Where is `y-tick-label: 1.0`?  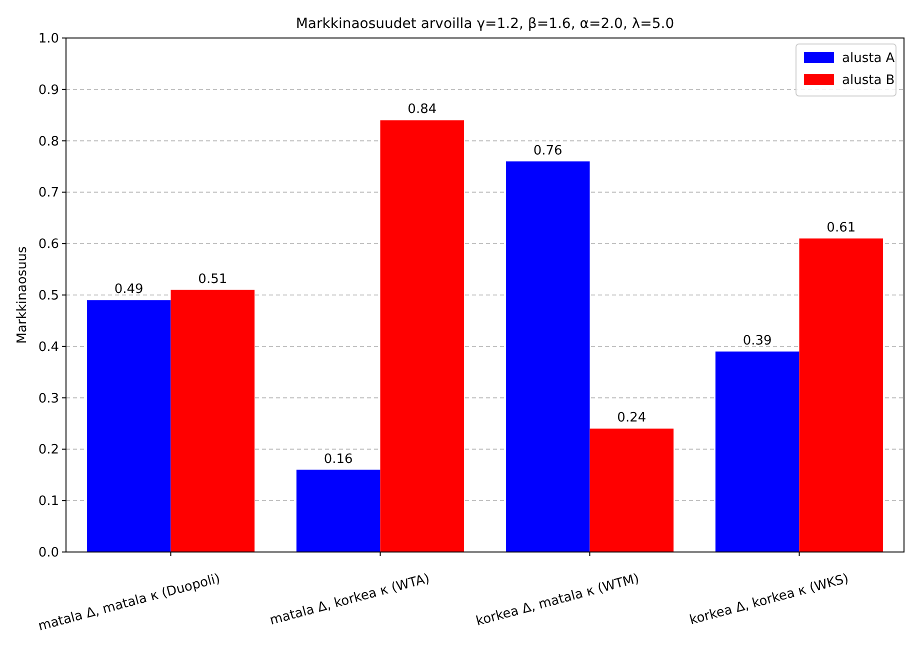 y-tick-label: 1.0 is located at coordinates (48, 39).